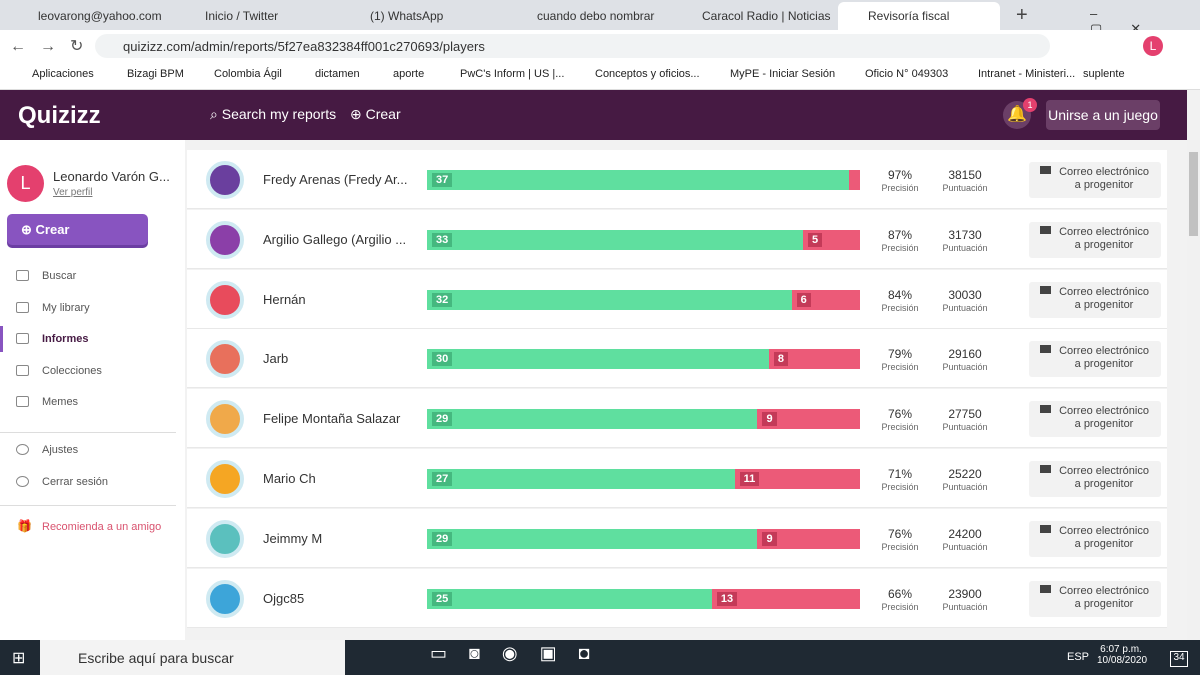  I want to click on create-link: ⊕ Crear, so click(375, 114).